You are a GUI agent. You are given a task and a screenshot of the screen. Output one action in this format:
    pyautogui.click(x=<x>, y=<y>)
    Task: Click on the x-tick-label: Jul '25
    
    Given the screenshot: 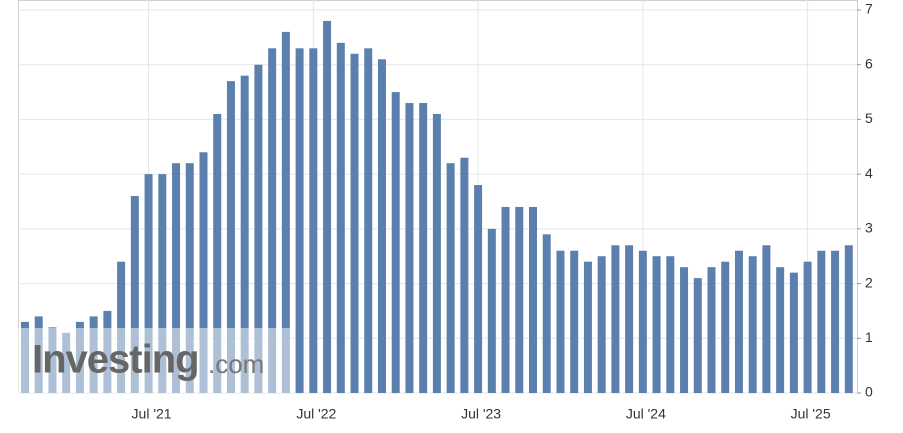 What is the action you would take?
    pyautogui.click(x=811, y=414)
    